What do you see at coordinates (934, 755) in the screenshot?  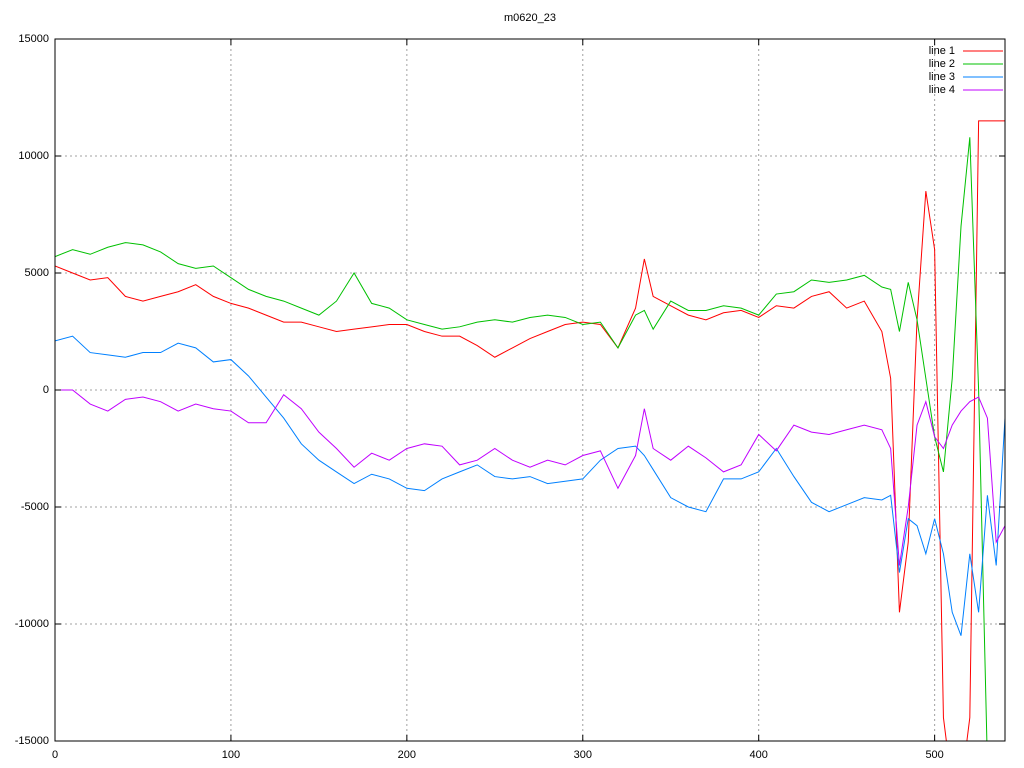 I see `x-tick-label: 500` at bounding box center [934, 755].